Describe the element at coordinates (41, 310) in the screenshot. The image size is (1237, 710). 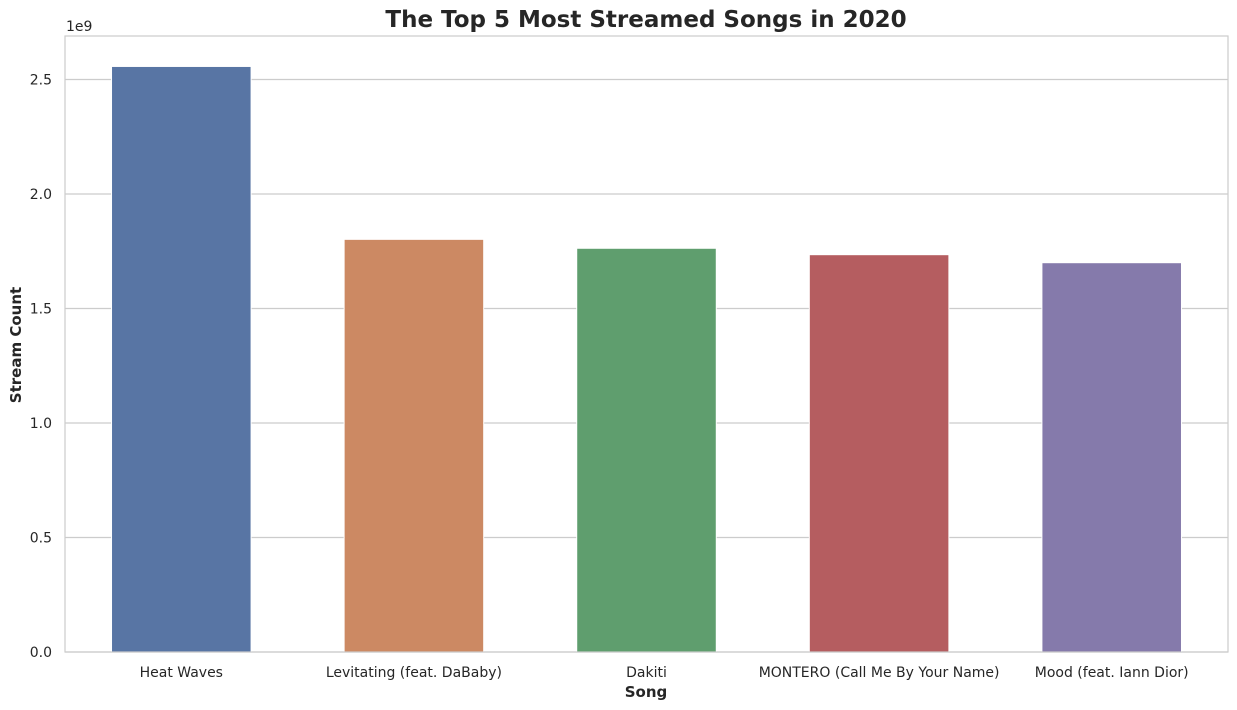
I see `y-tick-label: 1.5` at that location.